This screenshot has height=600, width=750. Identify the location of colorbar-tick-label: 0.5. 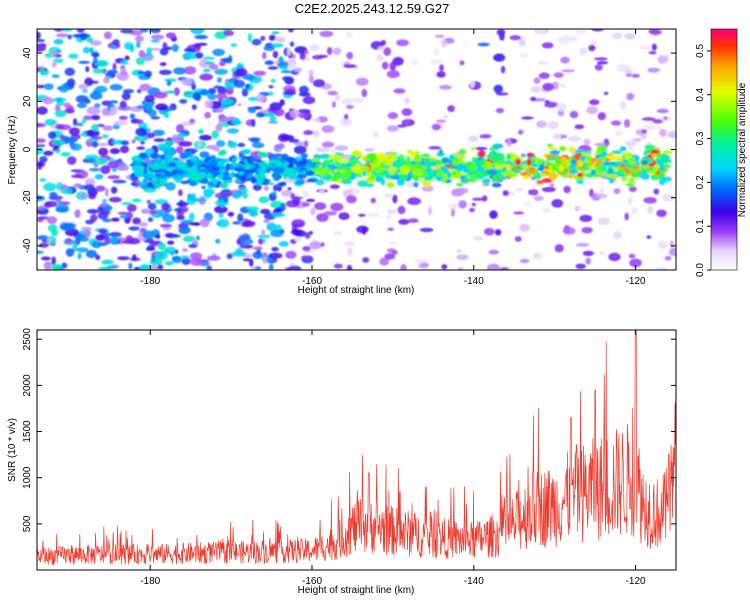
(700, 51).